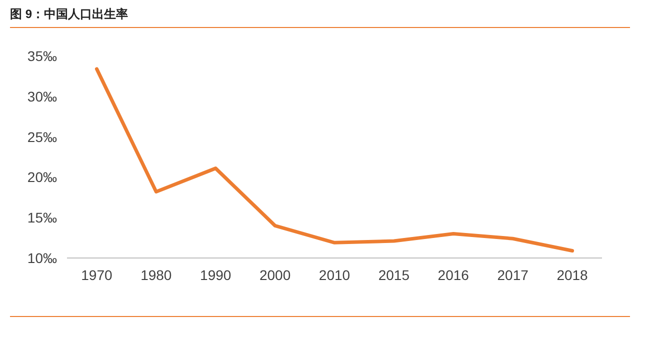  I want to click on y-tick-label: 35‰, so click(42, 56).